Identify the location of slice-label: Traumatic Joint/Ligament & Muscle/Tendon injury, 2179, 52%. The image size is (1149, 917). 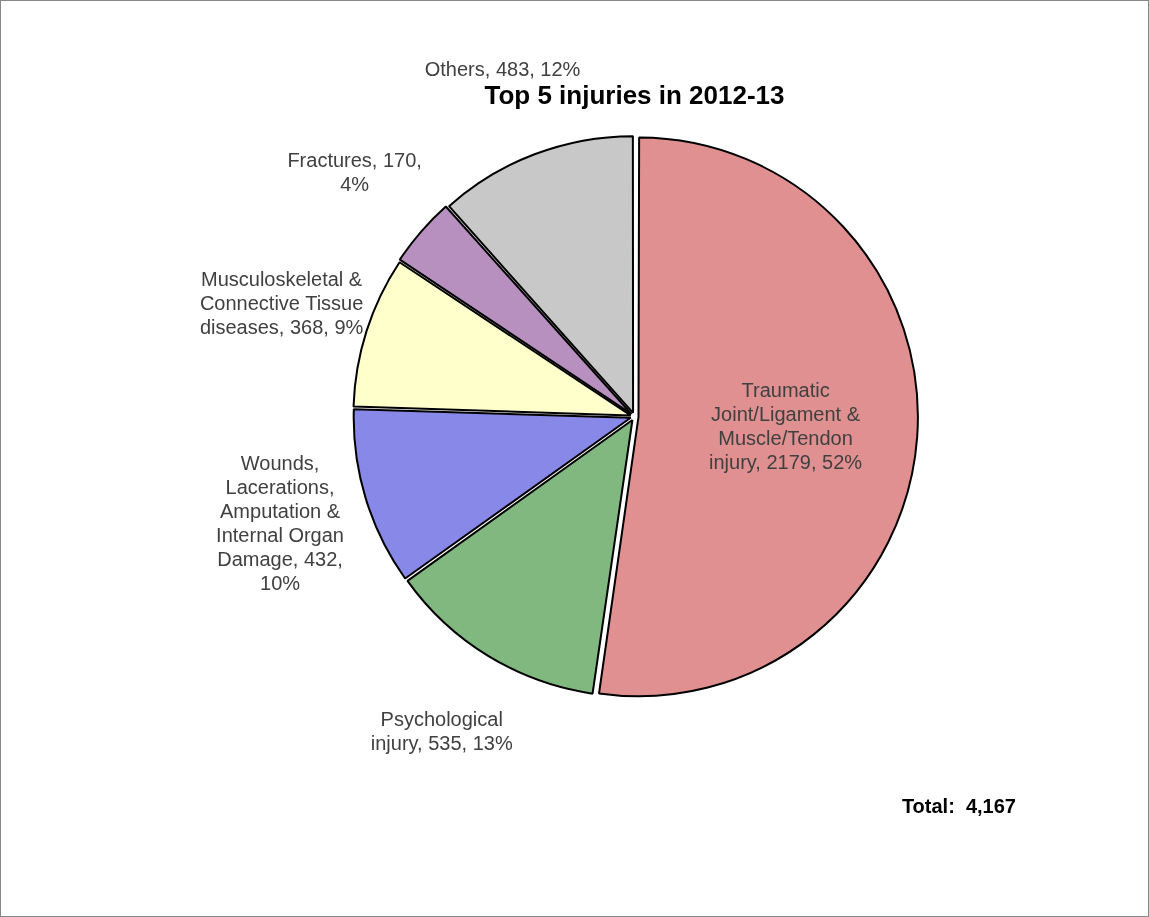
(786, 426).